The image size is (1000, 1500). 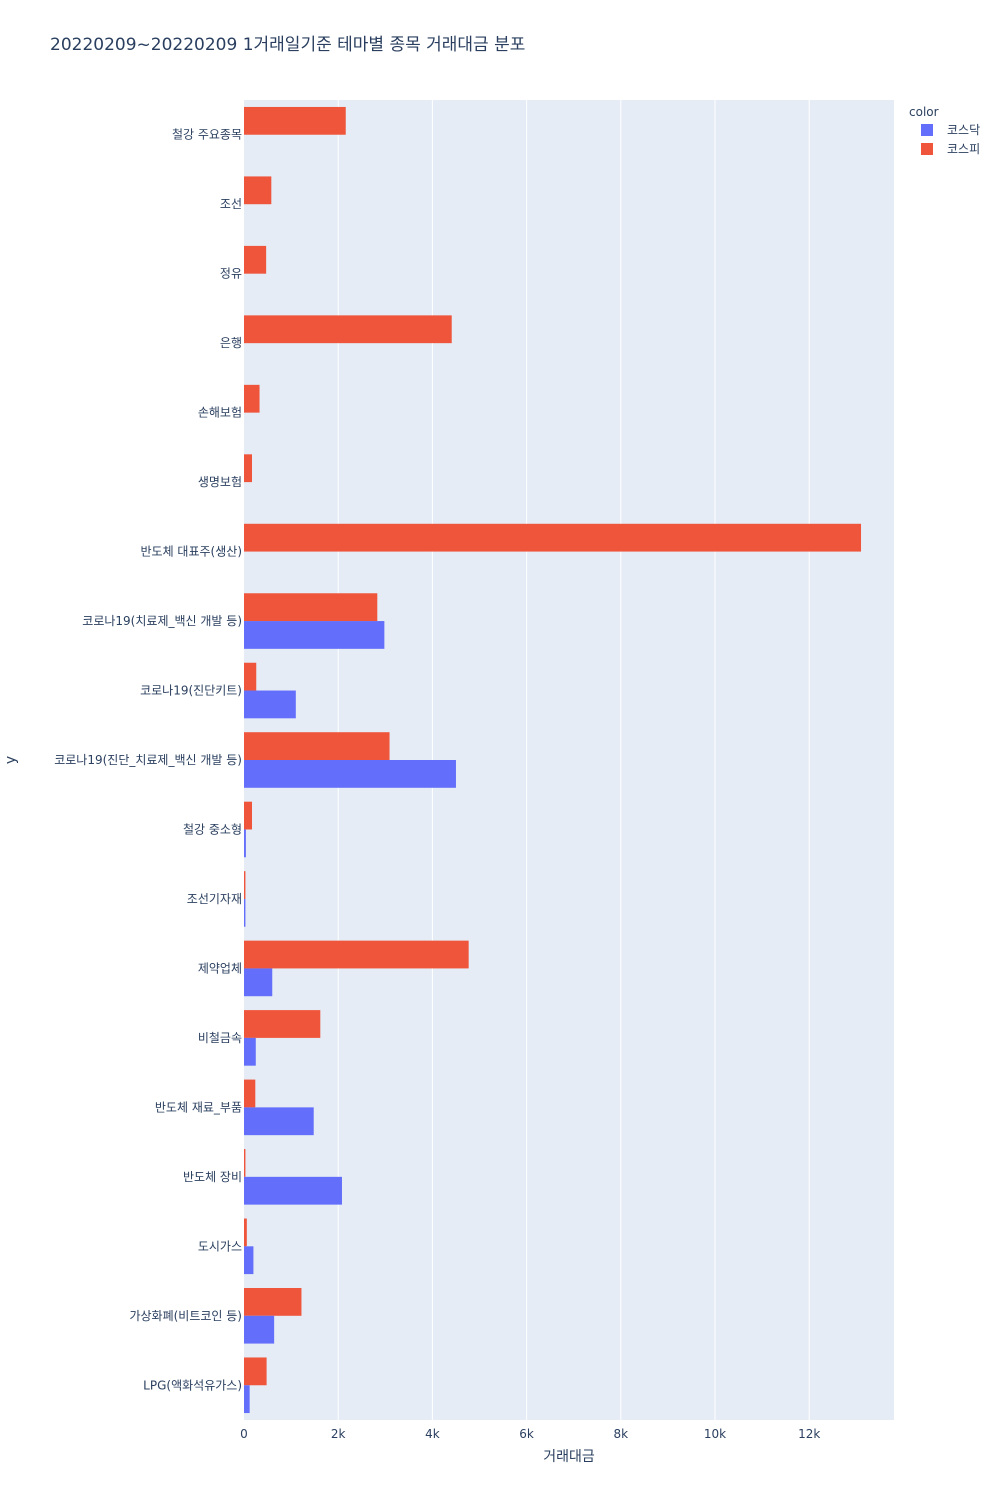 What do you see at coordinates (220, 1038) in the screenshot?
I see `y-tick-label: 비철금속` at bounding box center [220, 1038].